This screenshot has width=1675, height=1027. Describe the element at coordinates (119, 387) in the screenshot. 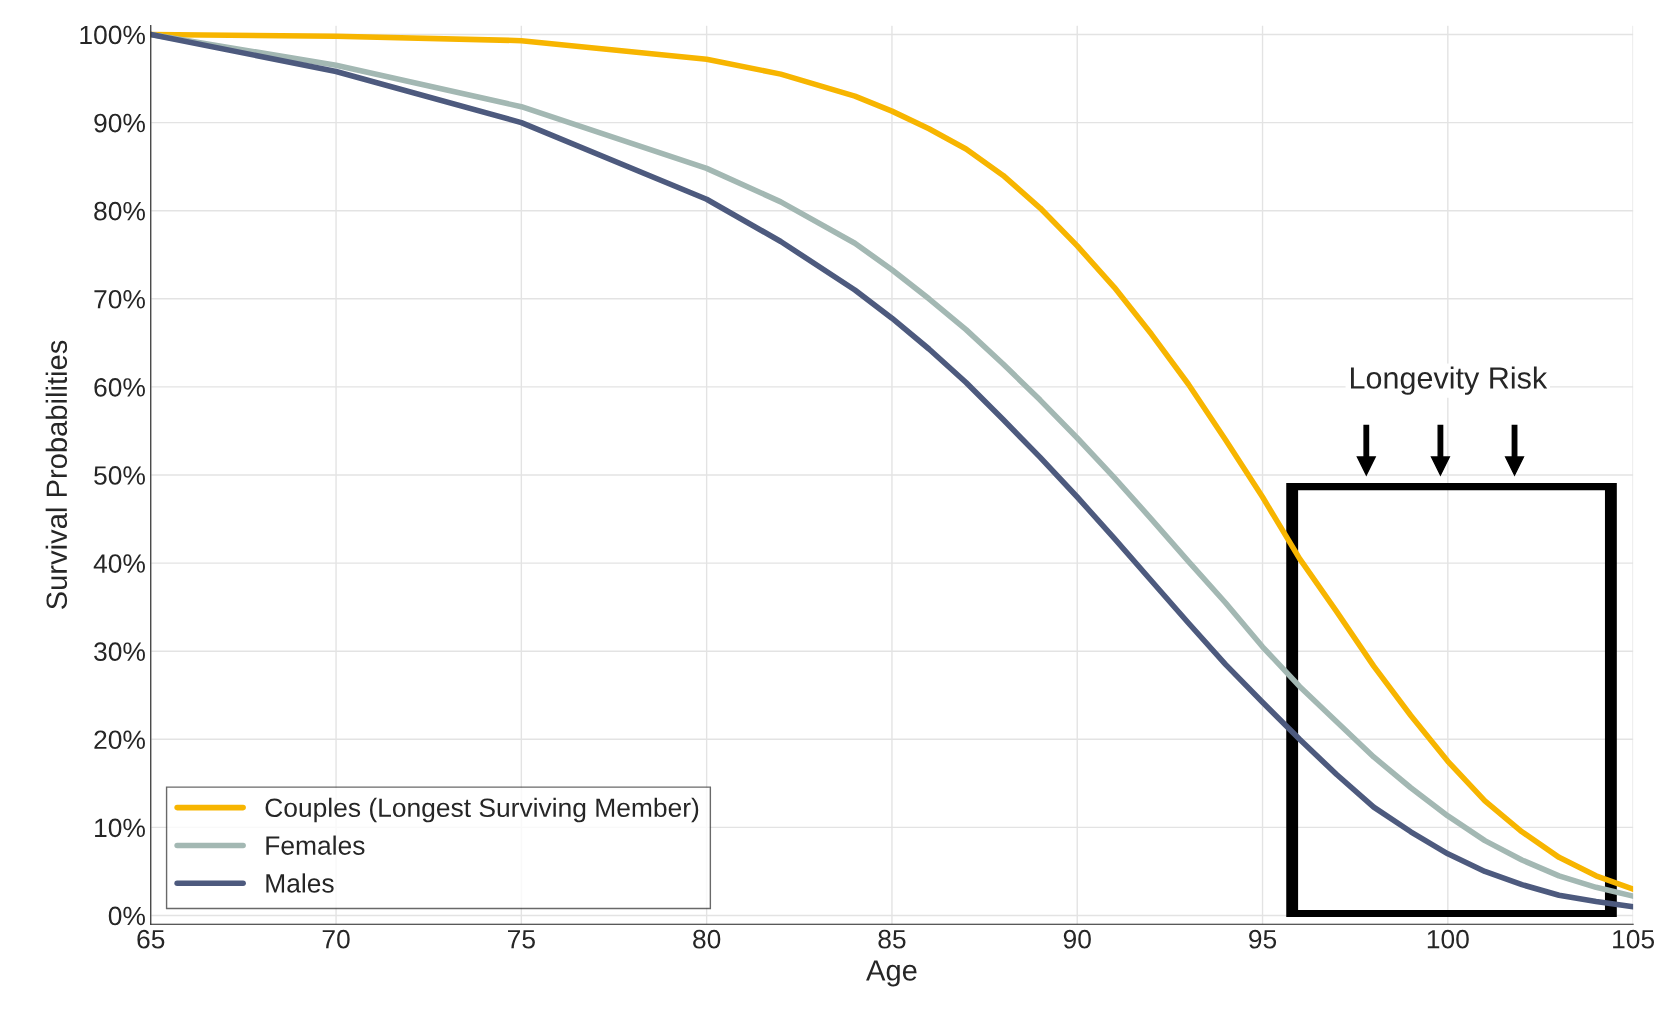

I see `y-tick-label: 60%` at that location.